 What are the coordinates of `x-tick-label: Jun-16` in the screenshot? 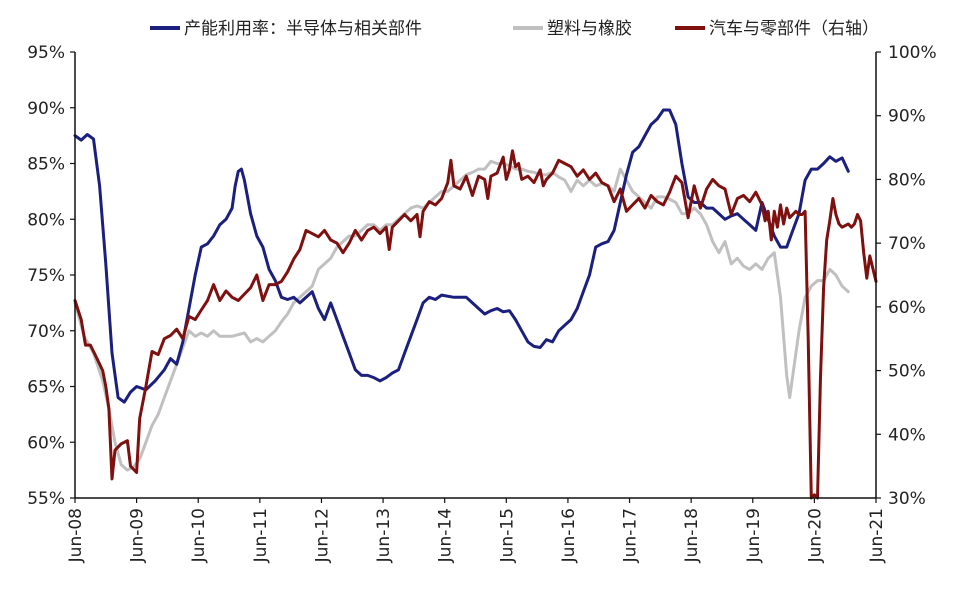 It's located at (569, 535).